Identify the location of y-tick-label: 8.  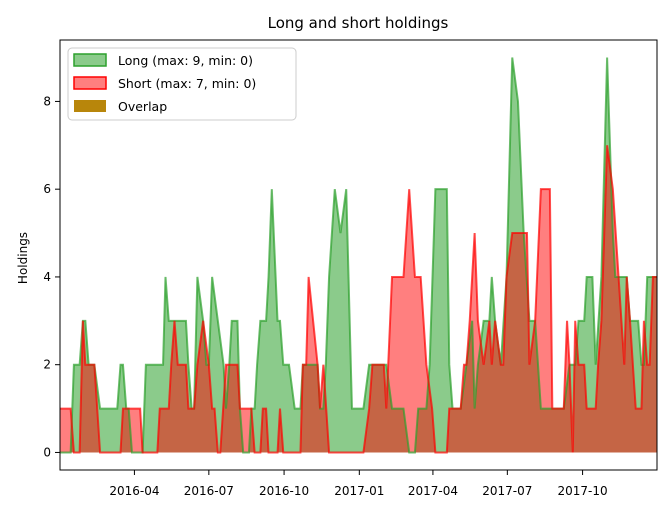
(47, 101).